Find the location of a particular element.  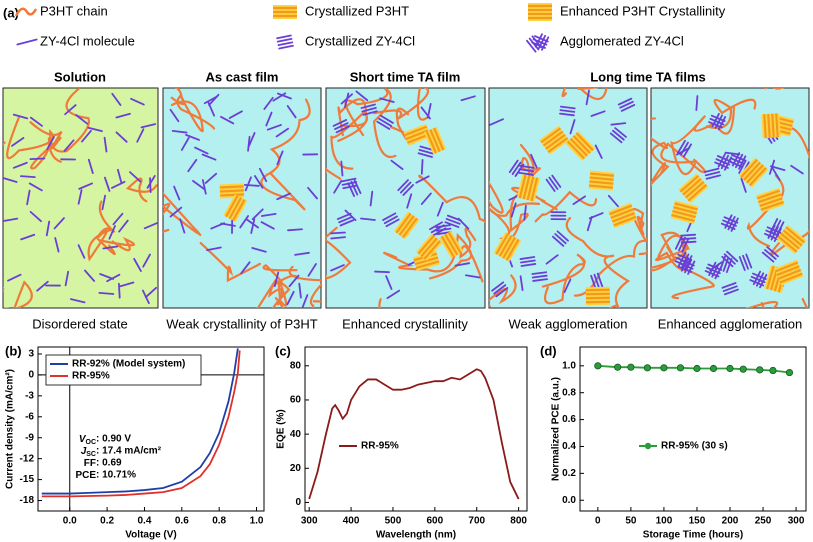

y-tick-label: -3 is located at coordinates (29, 395).